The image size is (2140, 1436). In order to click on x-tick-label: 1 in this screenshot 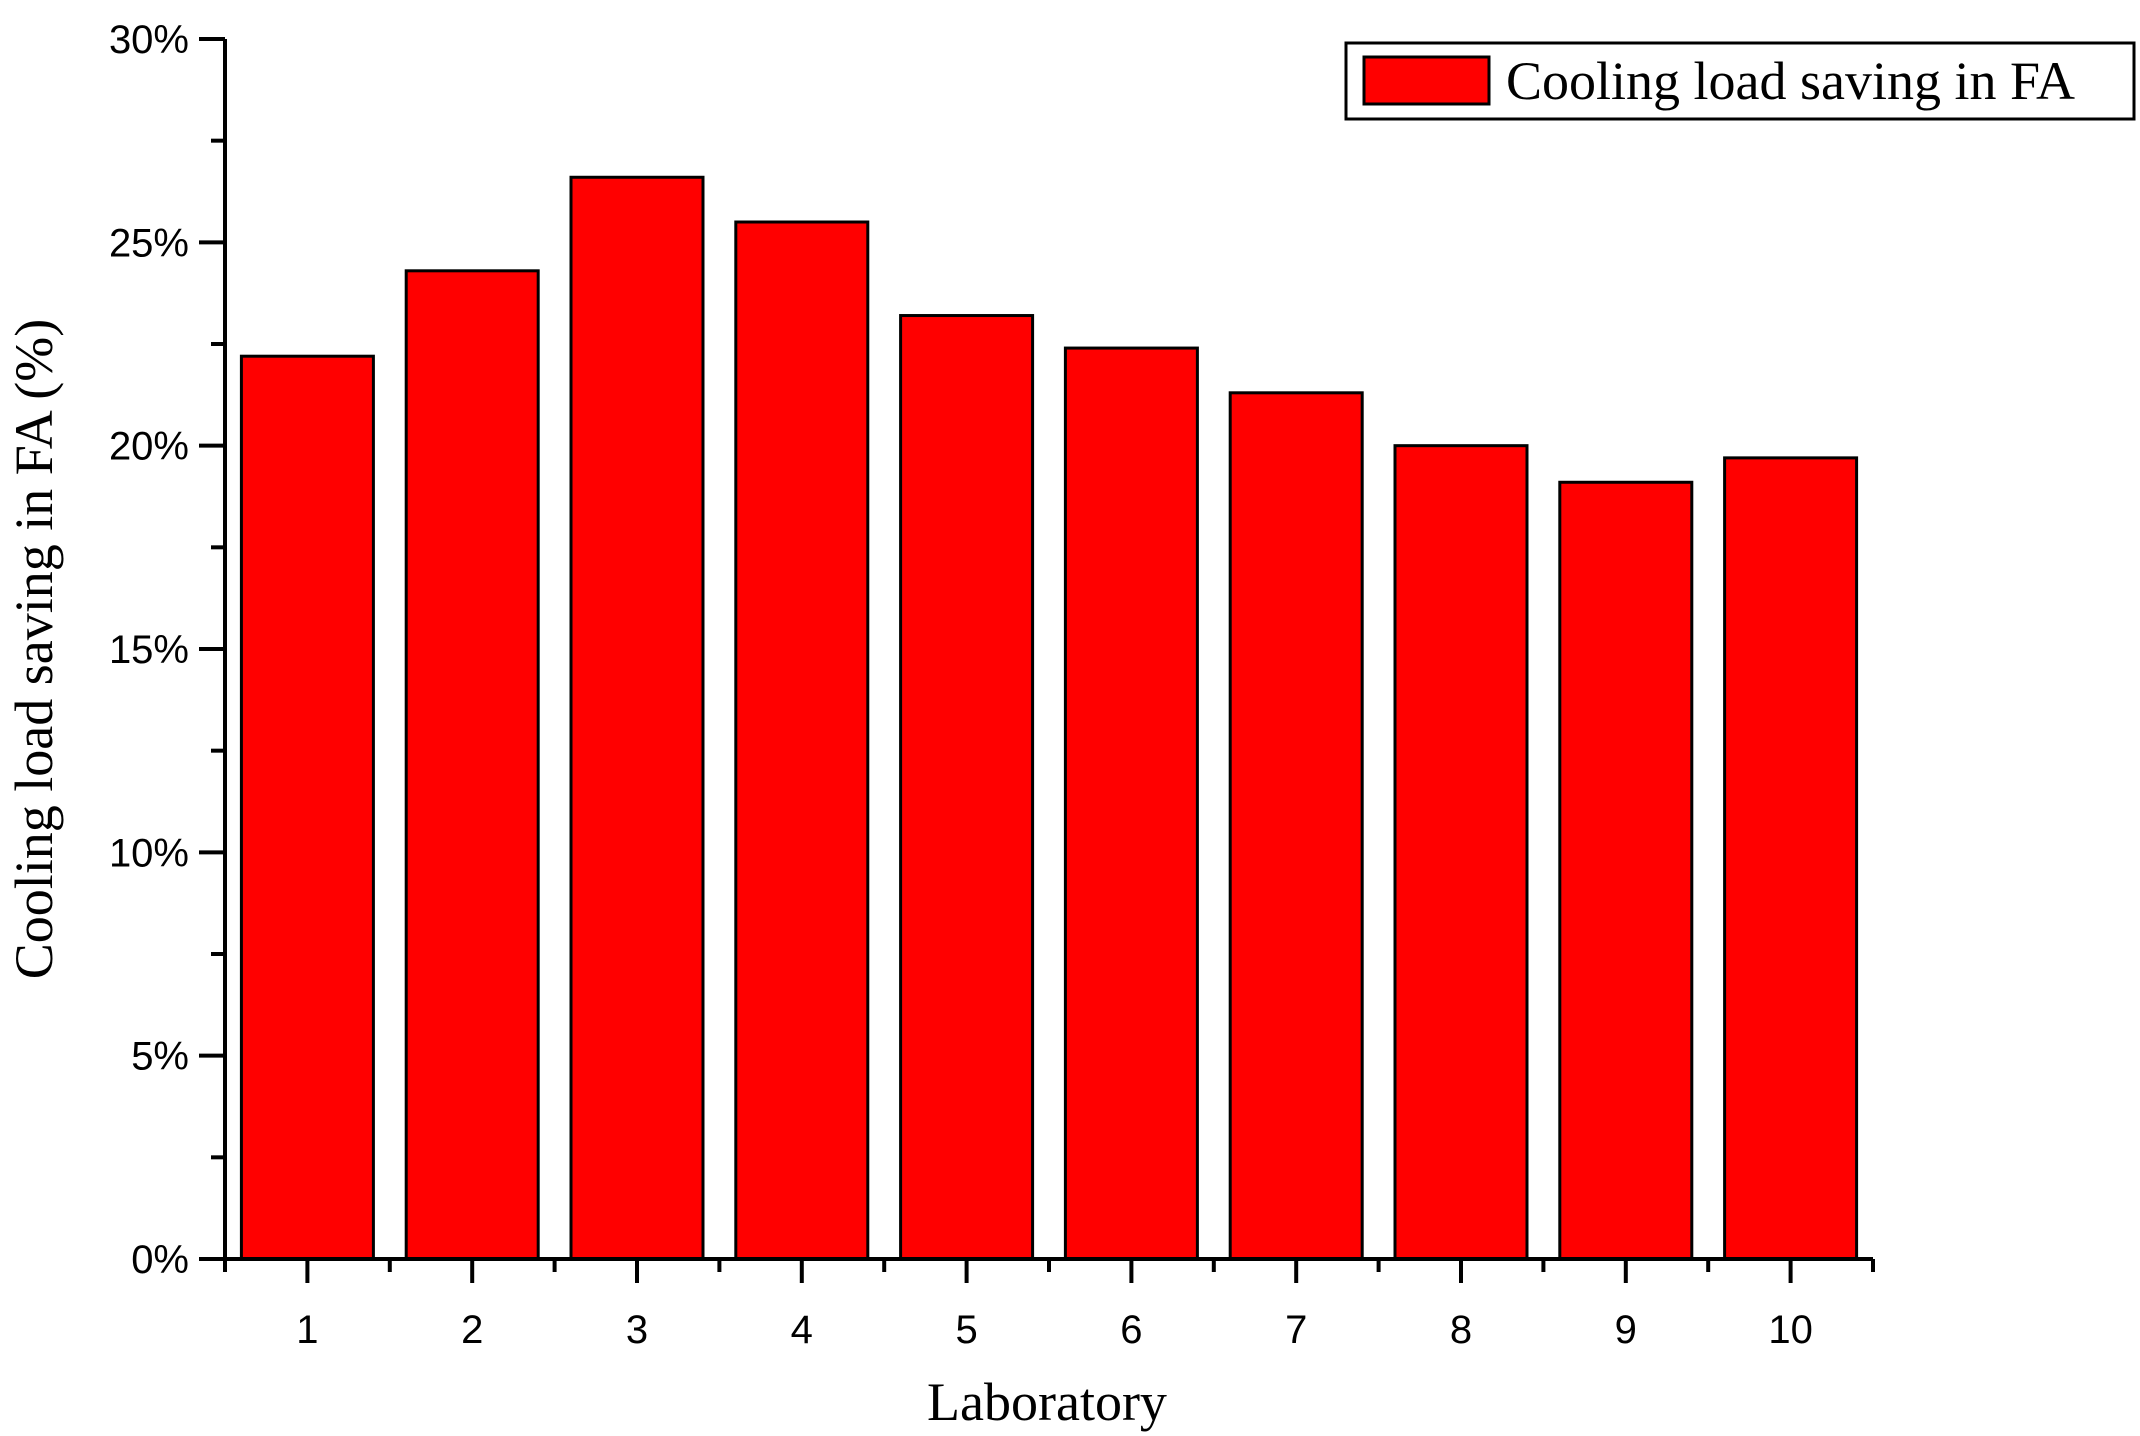, I will do `click(307, 1330)`.